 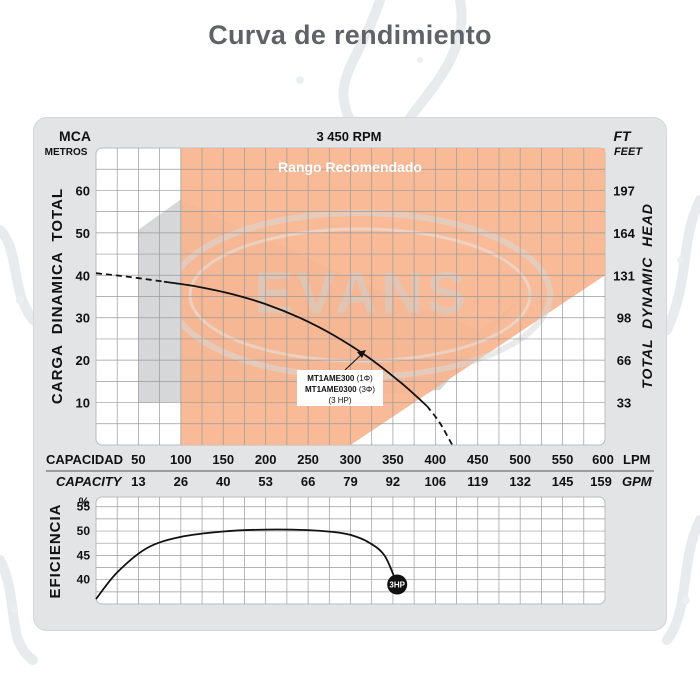 What do you see at coordinates (138, 459) in the screenshot?
I see `x-tick-label: 50` at bounding box center [138, 459].